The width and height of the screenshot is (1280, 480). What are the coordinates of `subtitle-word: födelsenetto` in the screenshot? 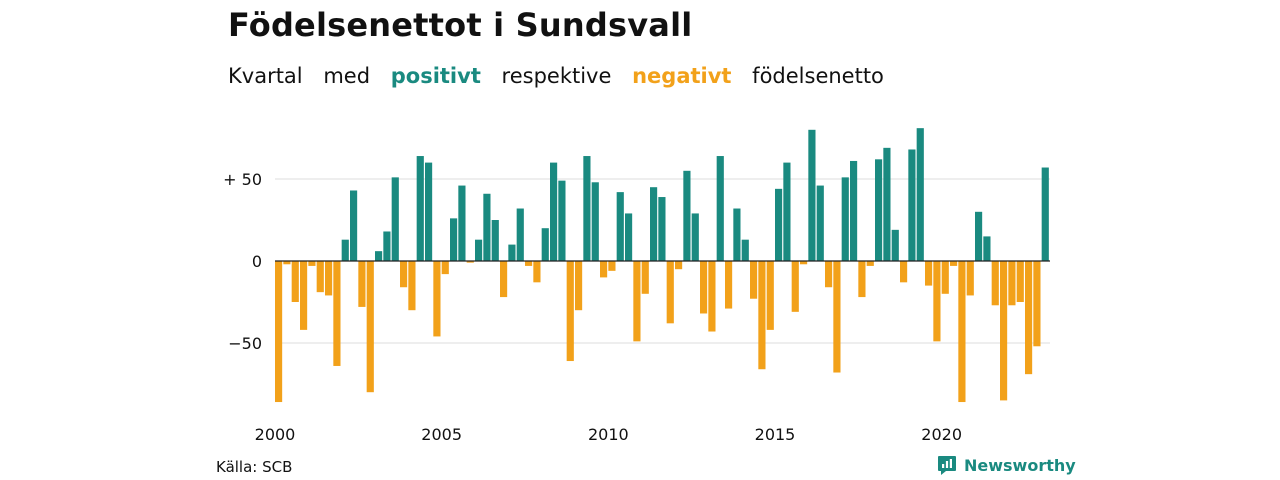 It's located at (818, 76).